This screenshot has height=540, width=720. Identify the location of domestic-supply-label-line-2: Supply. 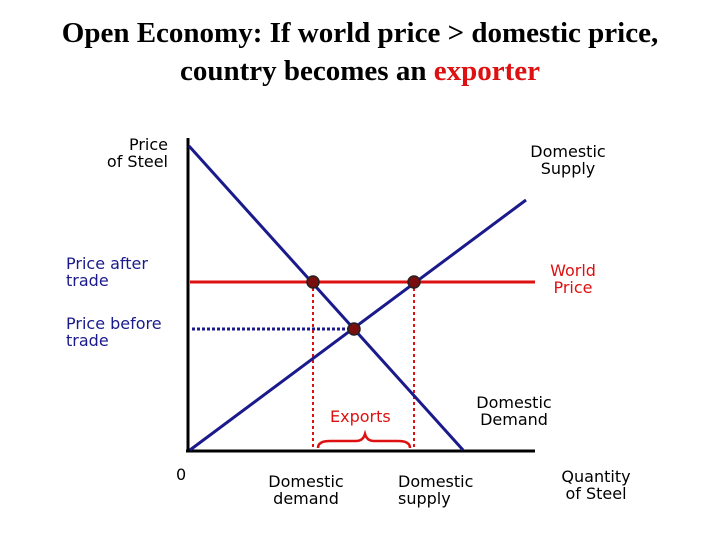
(568, 168).